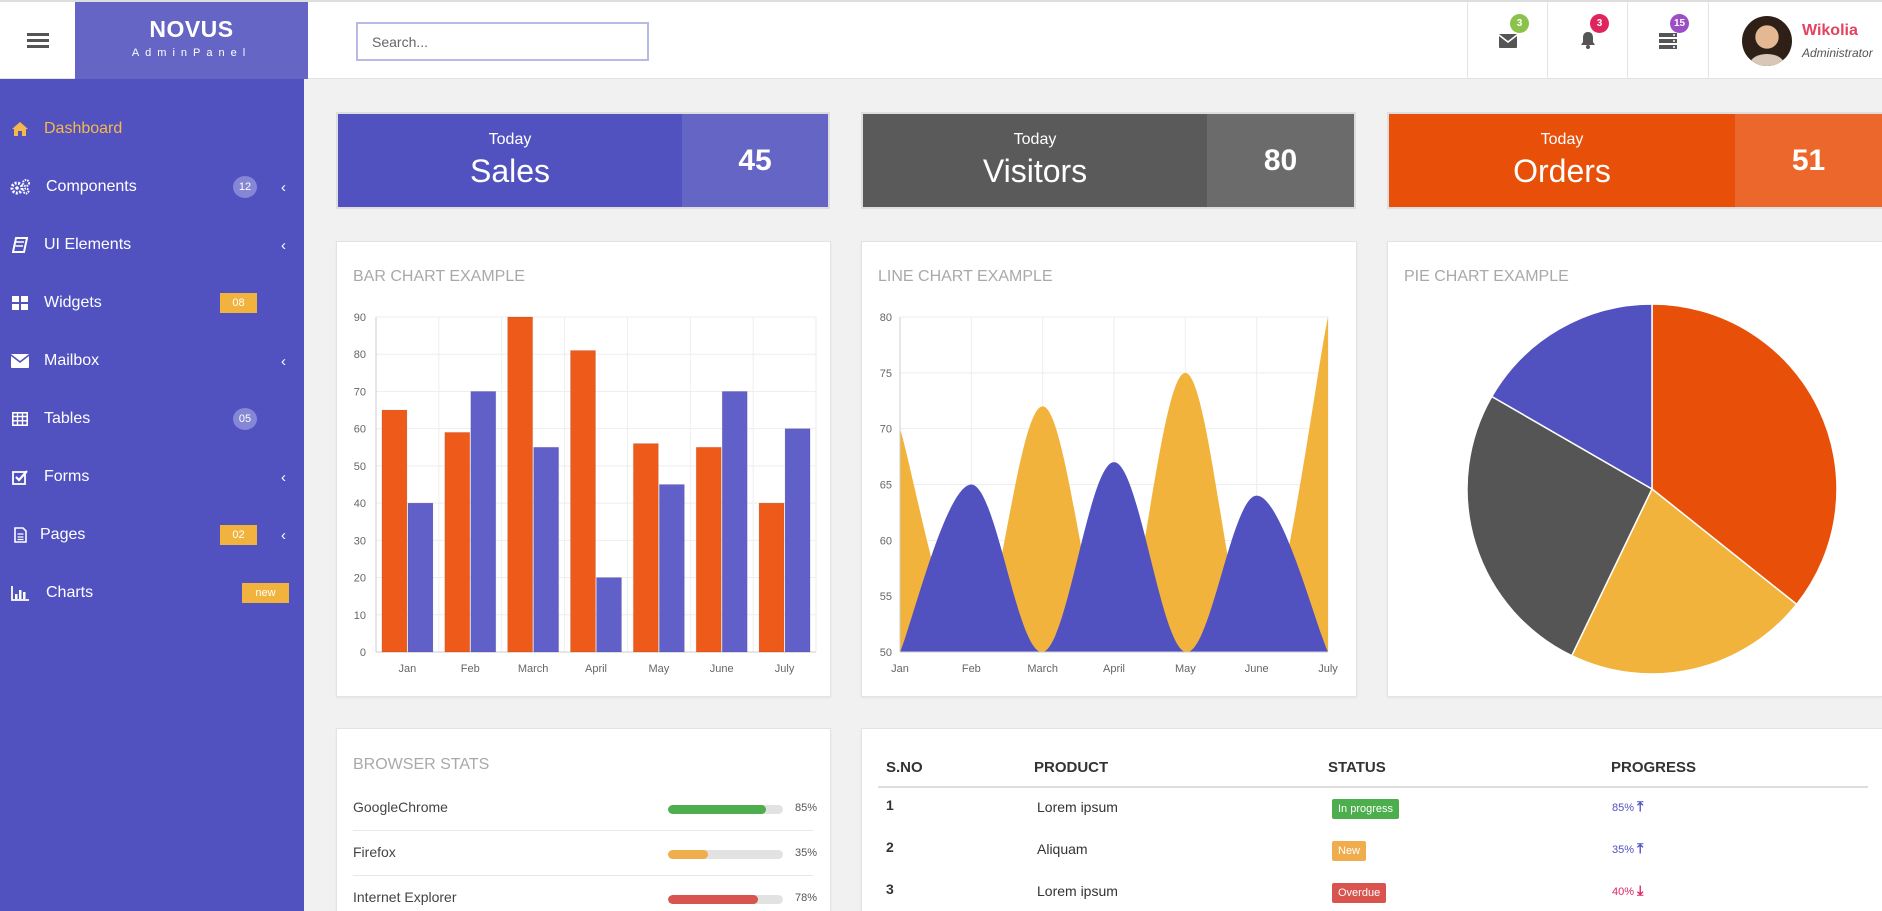  Describe the element at coordinates (890, 805) in the screenshot. I see `row-number: 1` at that location.